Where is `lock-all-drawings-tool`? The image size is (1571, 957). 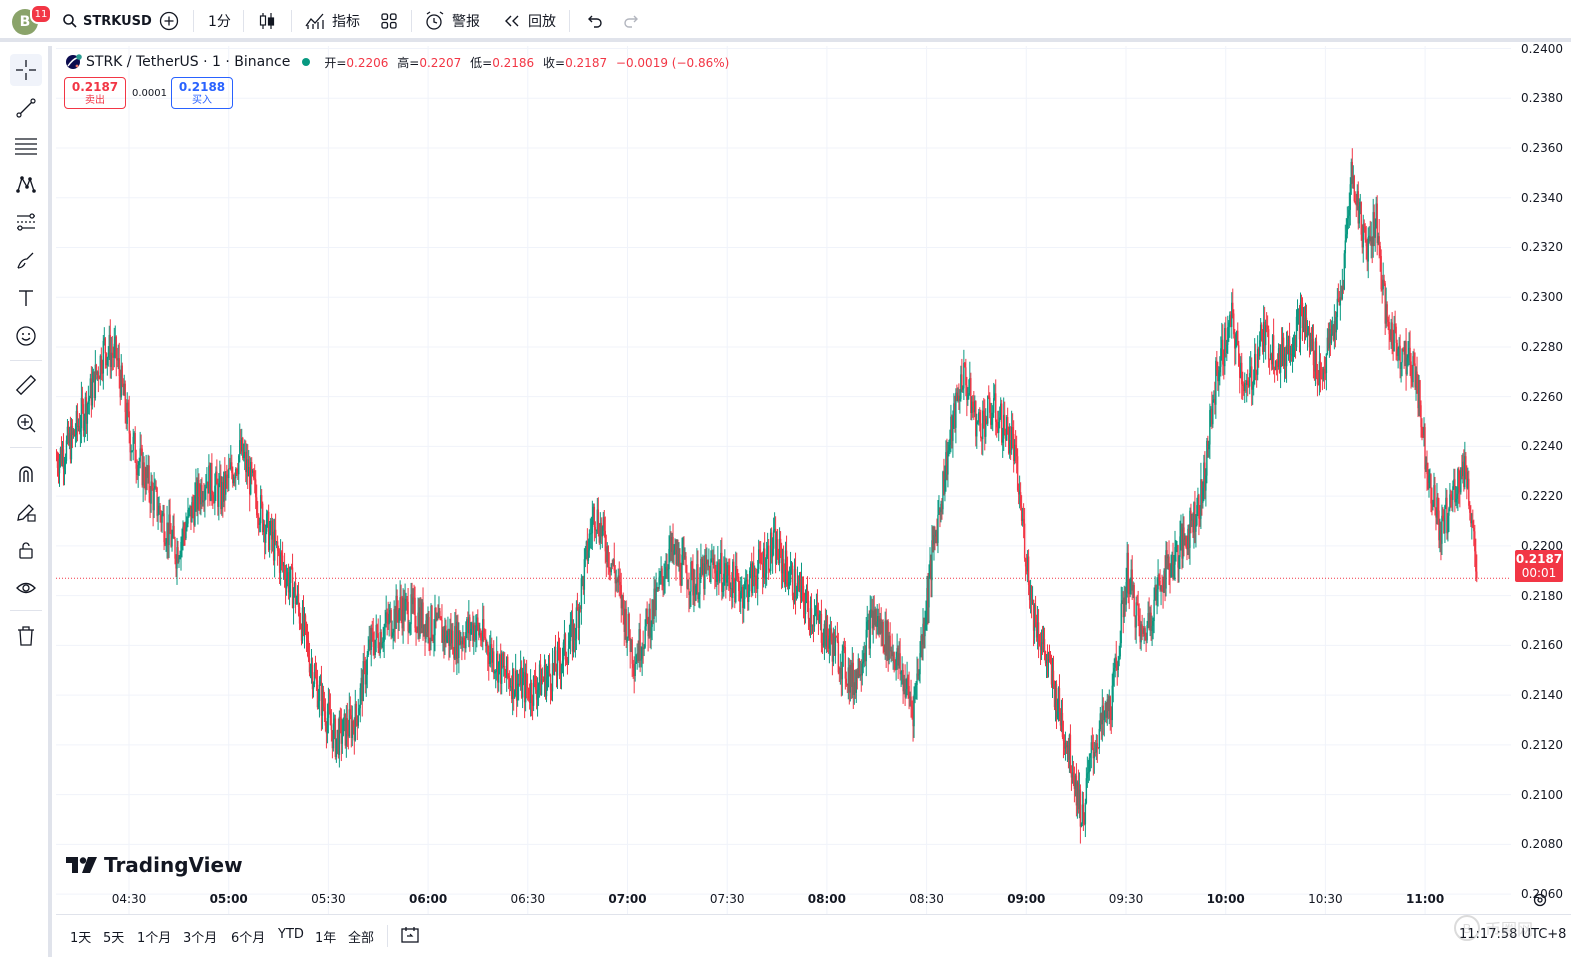
lock-all-drawings-tool is located at coordinates (26, 550).